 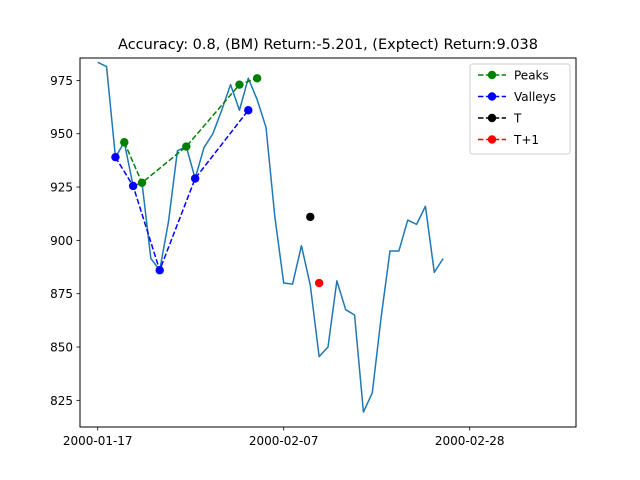 I want to click on legend-label: Peaks, so click(x=531, y=76).